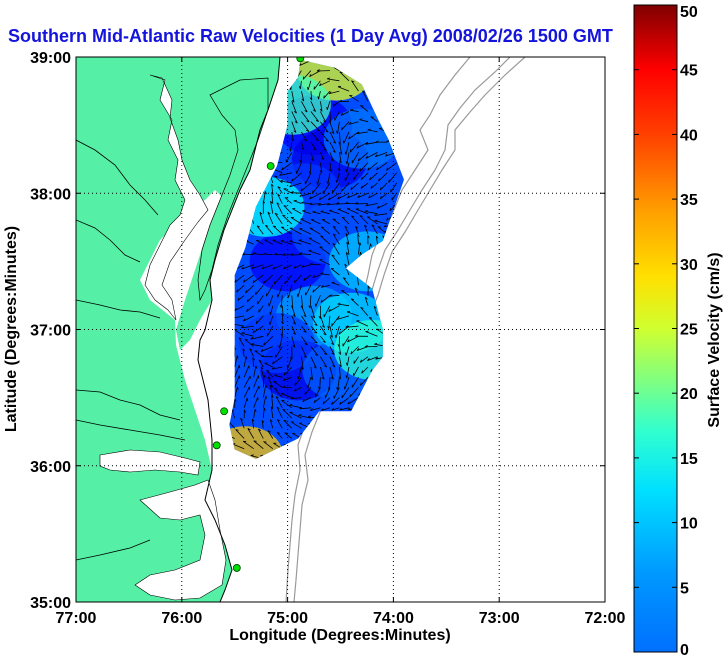 This screenshot has height=659, width=724. Describe the element at coordinates (393, 618) in the screenshot. I see `x-tick-label: 74:00` at that location.